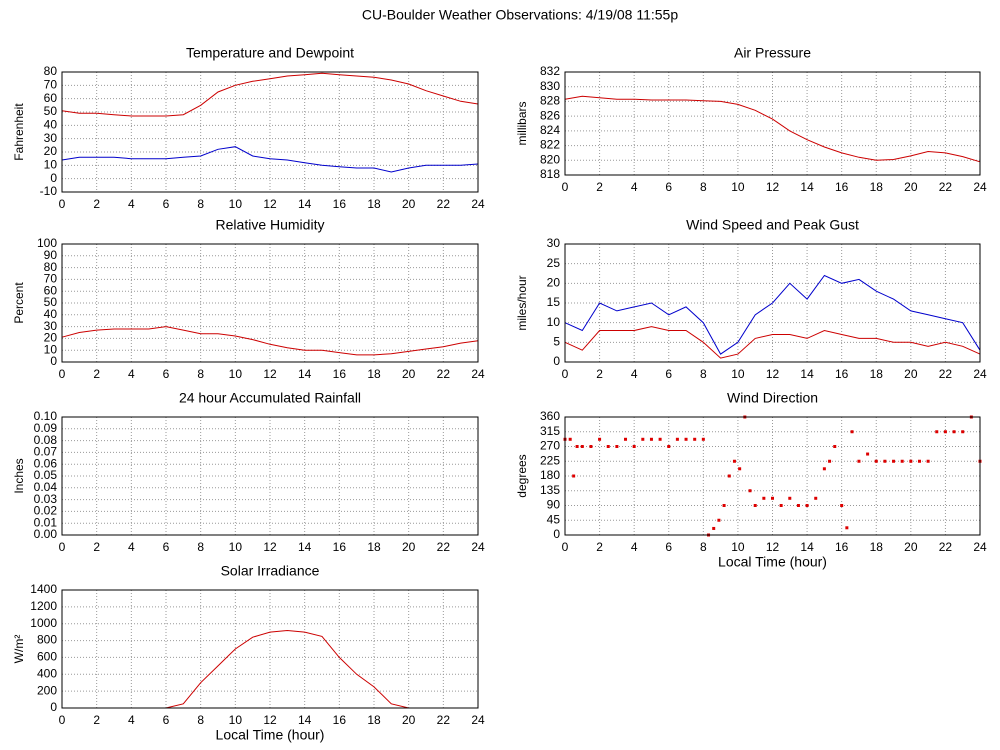  I want to click on y-axis-label: degrees, so click(522, 475).